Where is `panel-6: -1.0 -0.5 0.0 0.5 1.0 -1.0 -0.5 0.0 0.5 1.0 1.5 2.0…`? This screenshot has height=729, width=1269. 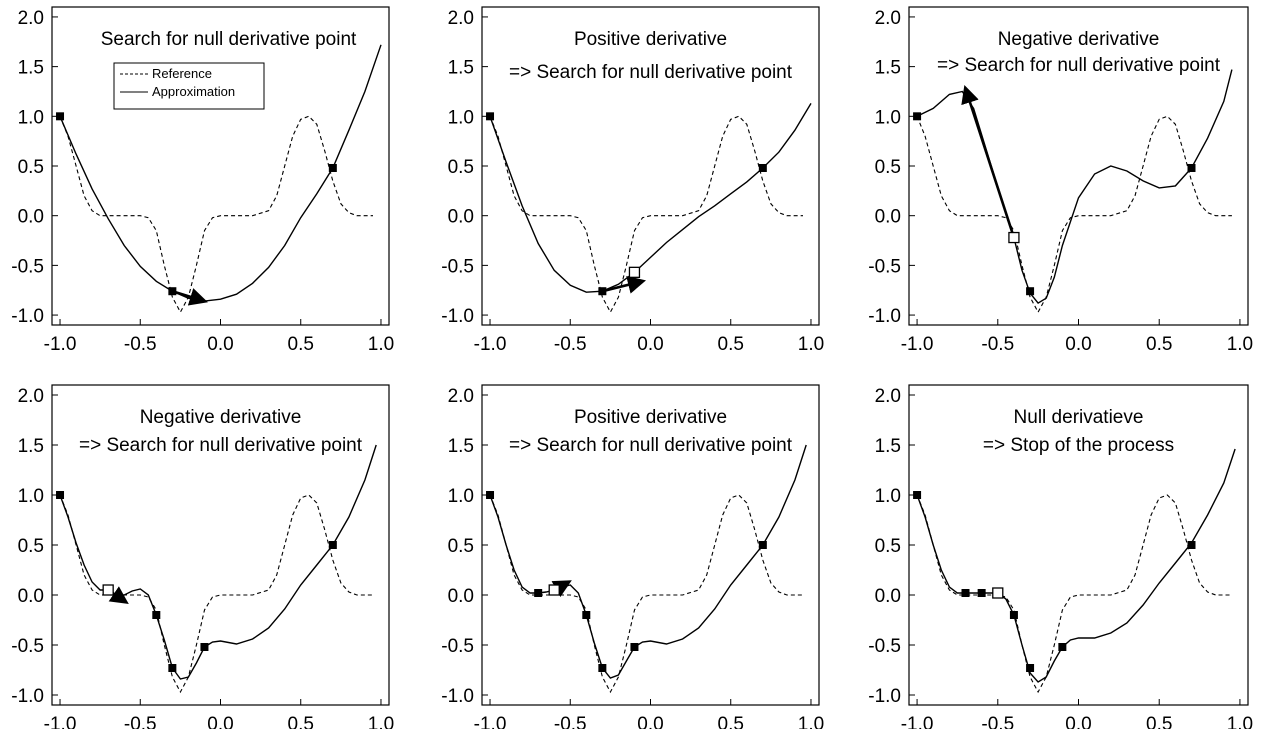 panel-6: -1.0 -0.5 0.0 0.5 1.0 -1.0 -0.5 0.0 0.5 1.0 1.5 2.0… is located at coordinates (1060, 556).